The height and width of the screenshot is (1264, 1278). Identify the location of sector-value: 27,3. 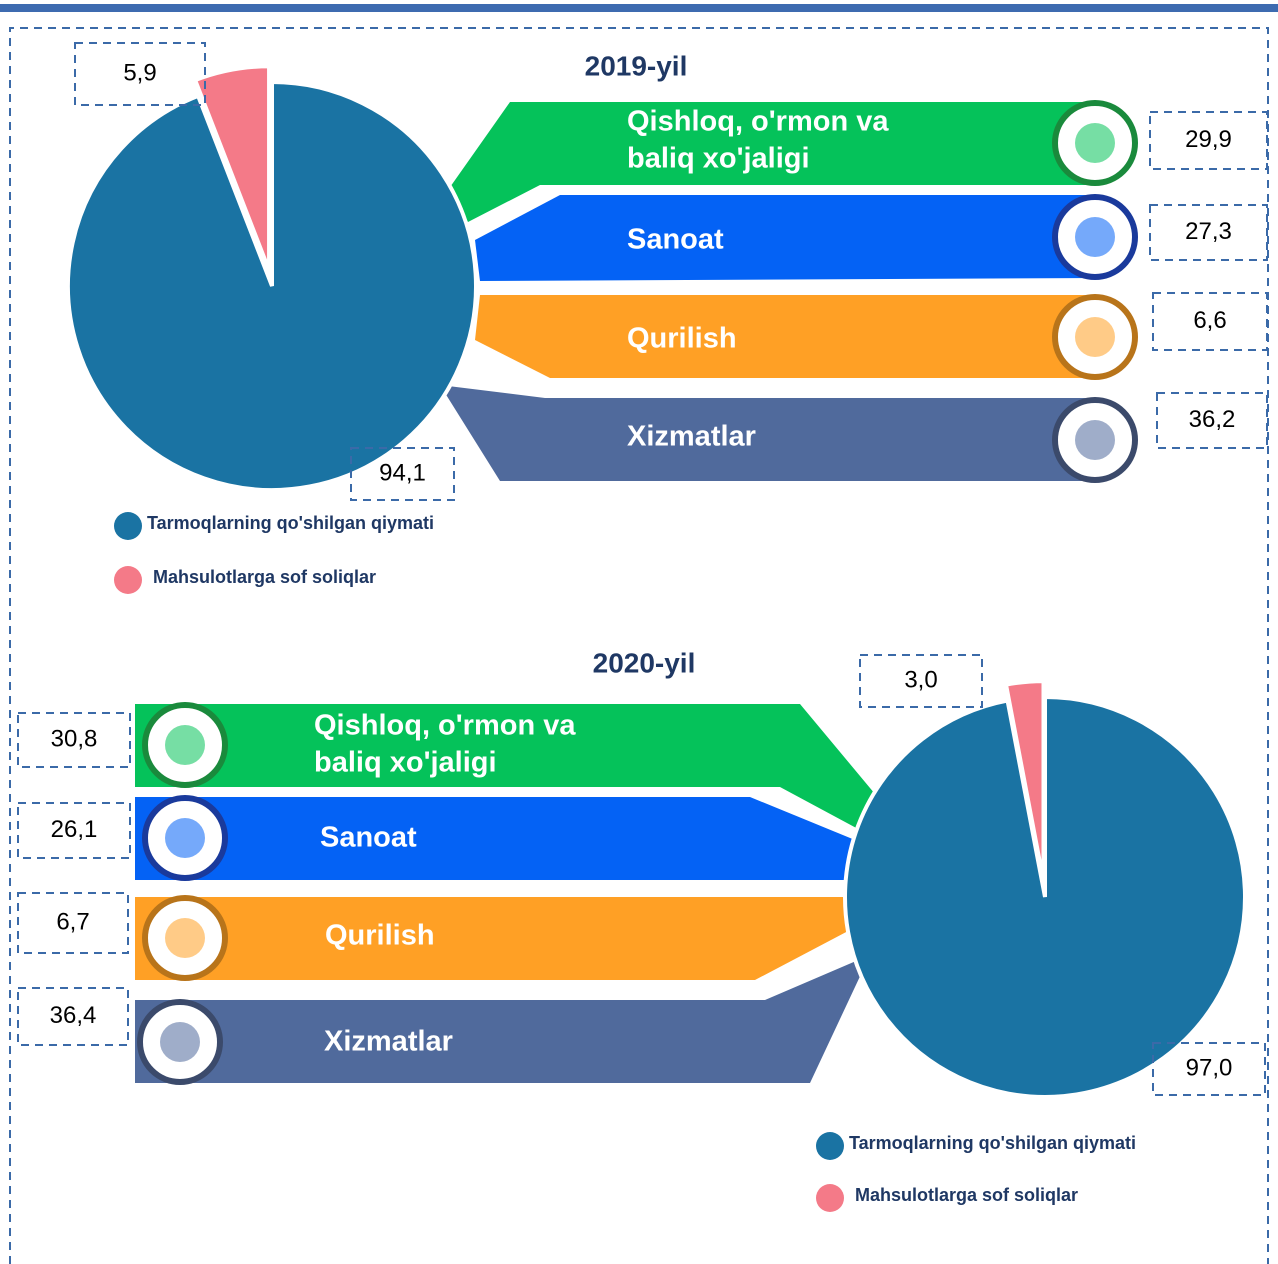
(1208, 231).